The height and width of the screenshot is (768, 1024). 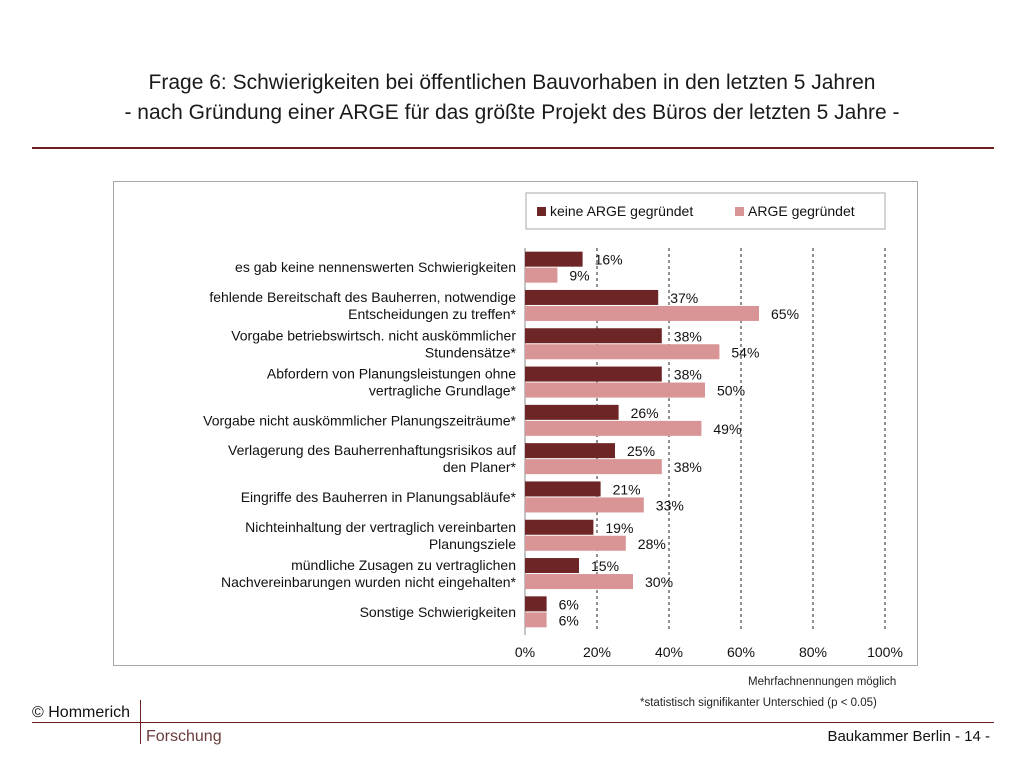 I want to click on forschung-label: Forschung, so click(x=184, y=736).